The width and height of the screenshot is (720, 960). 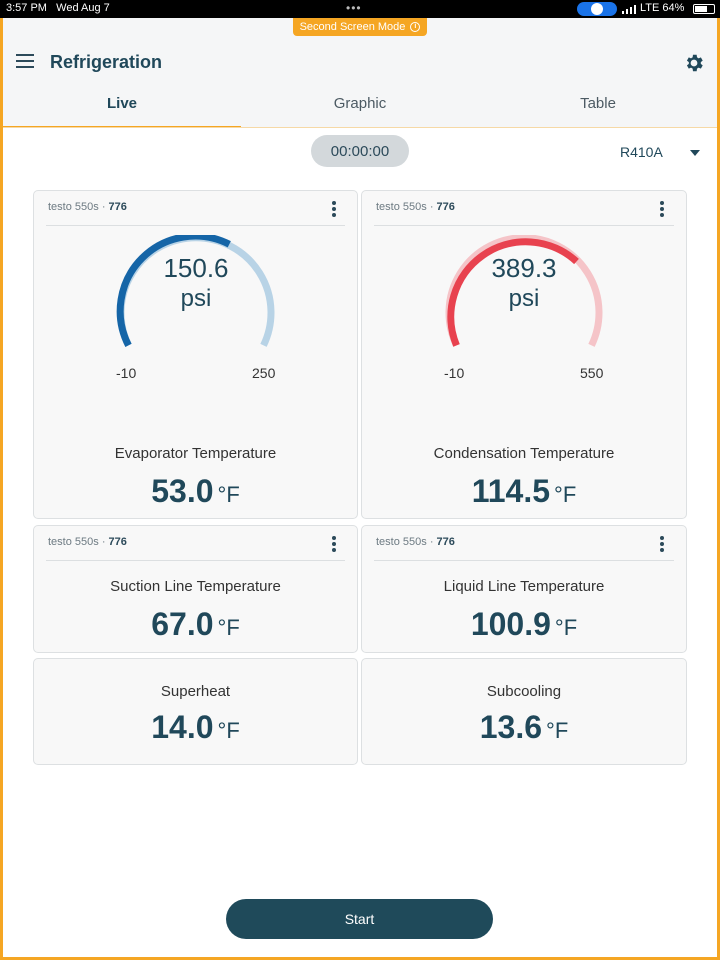 I want to click on tab-live: Live, so click(x=122, y=103).